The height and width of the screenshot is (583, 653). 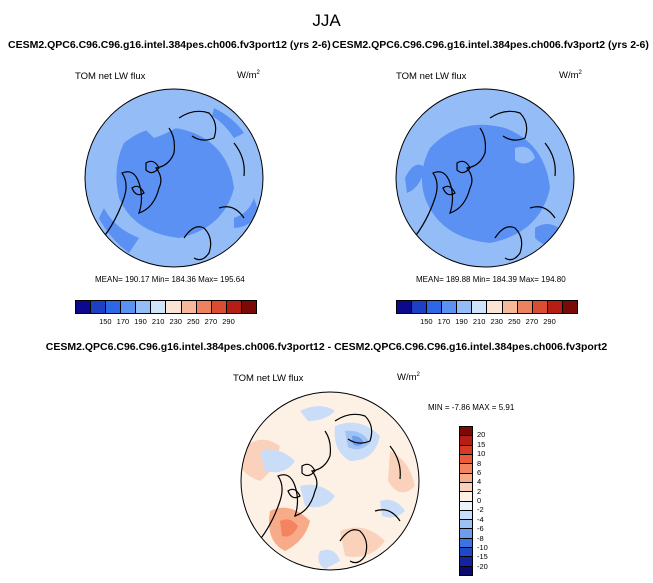 I want to click on panel-1-colorbar-label: 270, so click(x=211, y=321).